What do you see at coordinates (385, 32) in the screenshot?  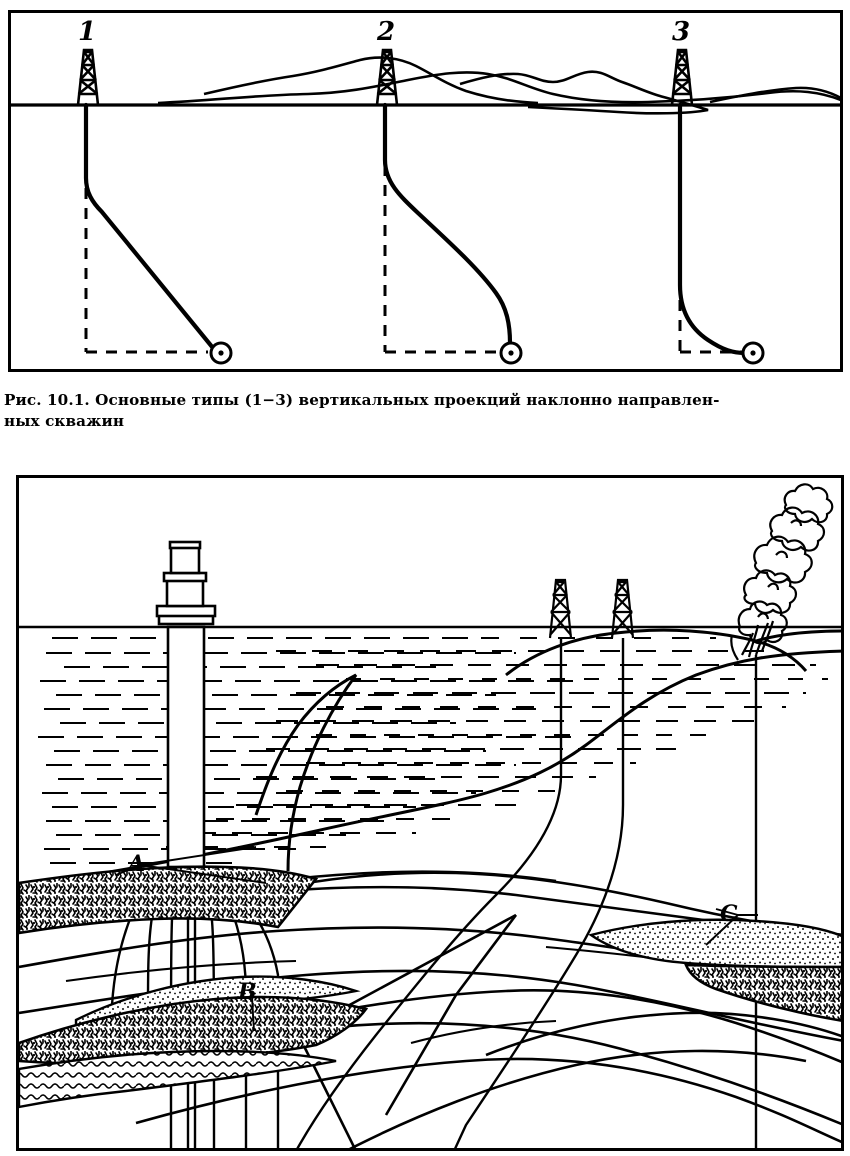 I see `well-number-2: 2` at bounding box center [385, 32].